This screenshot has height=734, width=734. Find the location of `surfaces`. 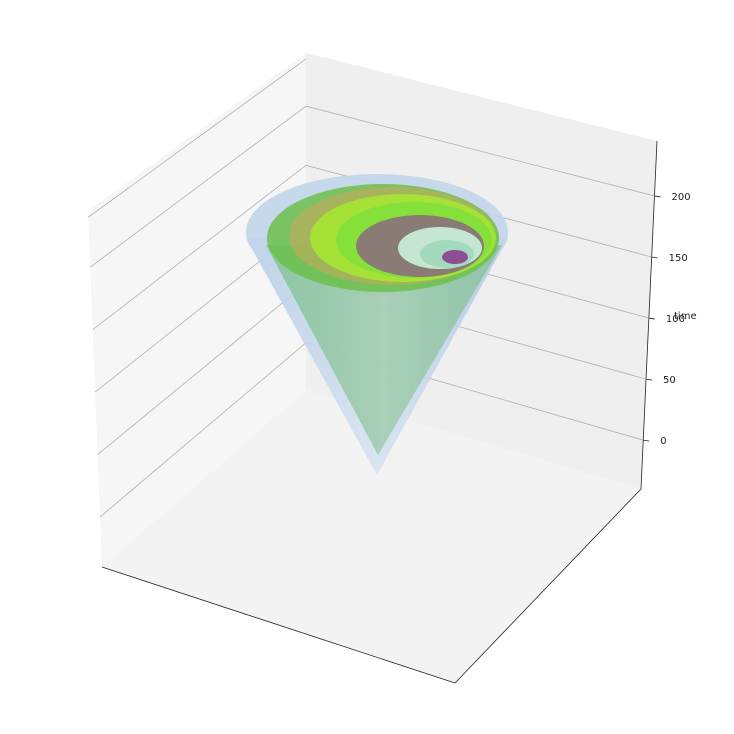

surfaces is located at coordinates (377, 324).